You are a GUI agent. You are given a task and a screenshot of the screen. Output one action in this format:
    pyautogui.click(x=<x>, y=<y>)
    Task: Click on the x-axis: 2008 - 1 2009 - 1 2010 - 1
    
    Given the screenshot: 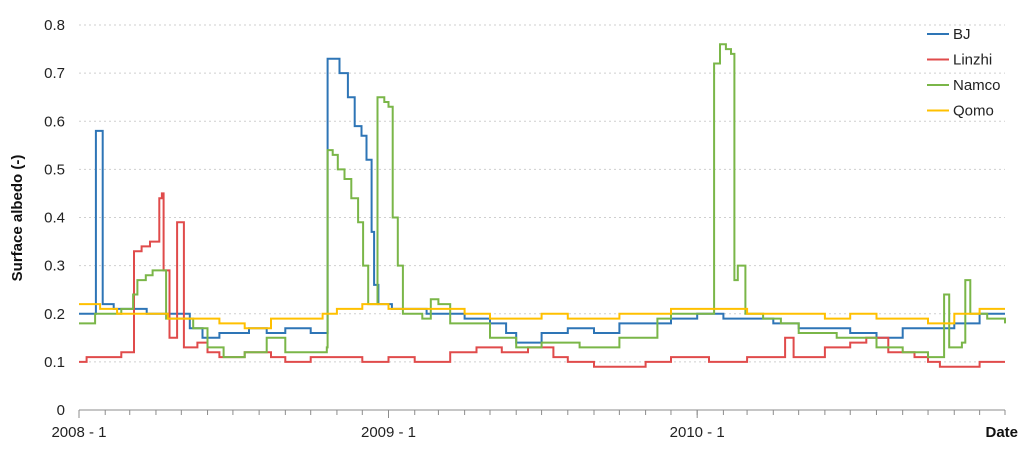 What is the action you would take?
    pyautogui.click(x=528, y=425)
    